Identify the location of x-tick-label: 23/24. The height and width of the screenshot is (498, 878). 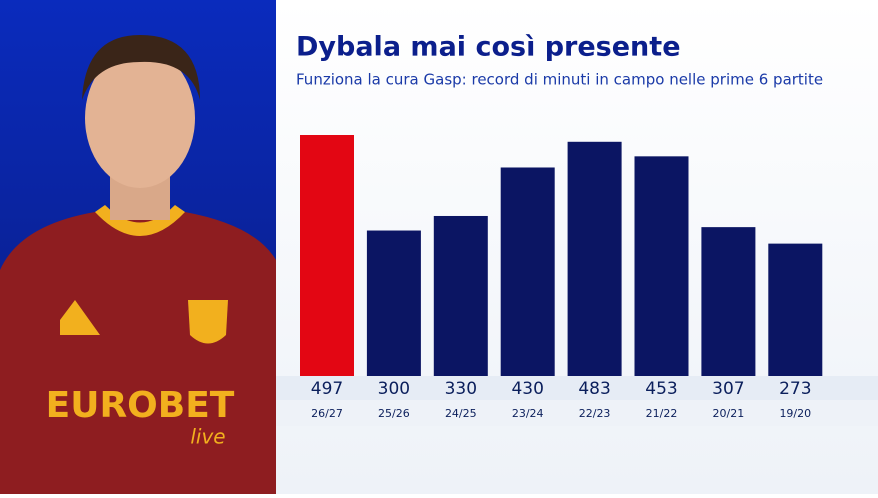
(528, 413).